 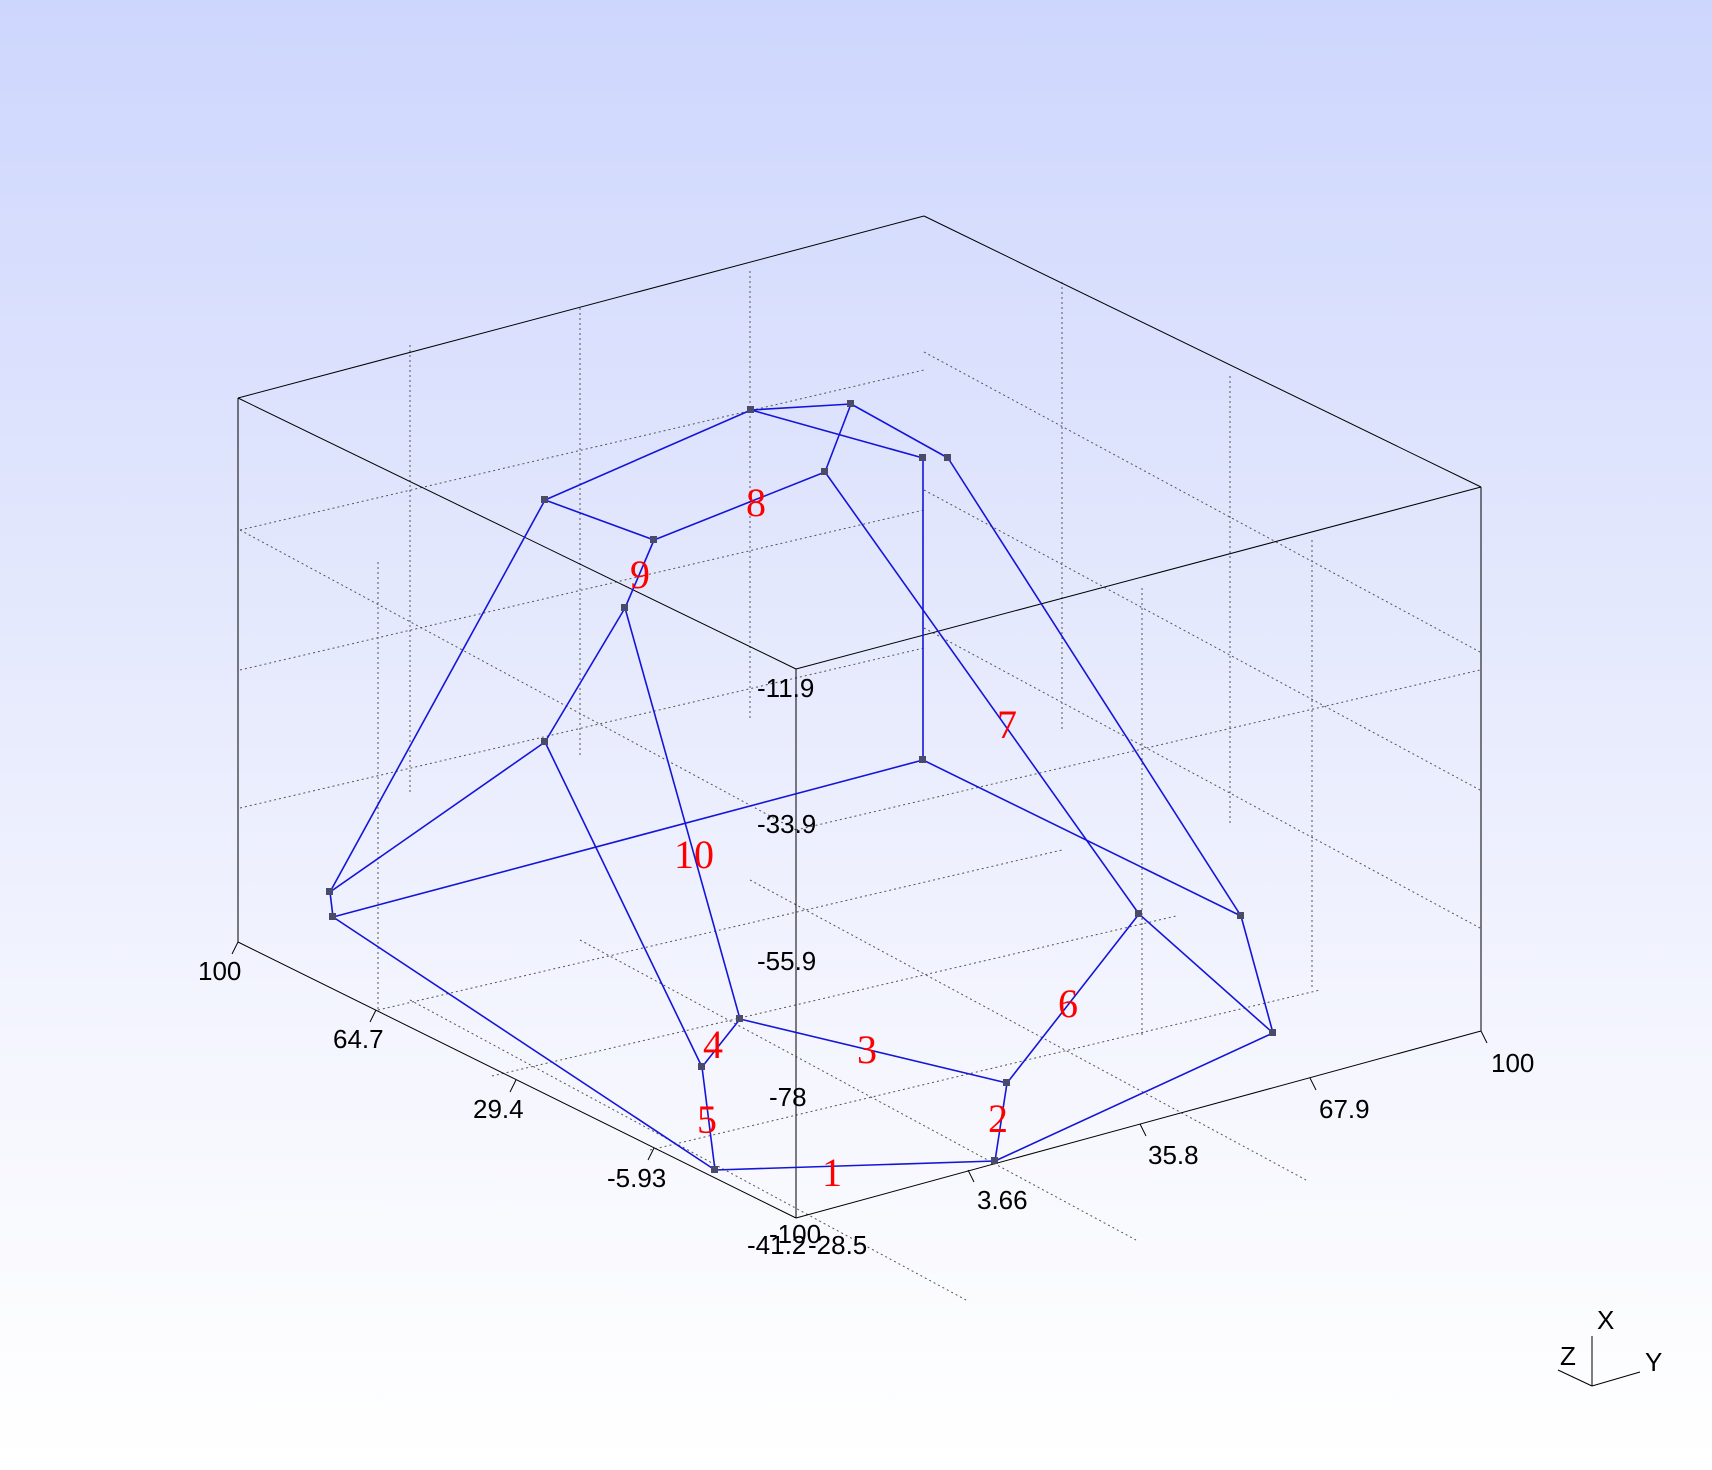 What do you see at coordinates (498, 1109) in the screenshot?
I see `x-tick-label: 29.4` at bounding box center [498, 1109].